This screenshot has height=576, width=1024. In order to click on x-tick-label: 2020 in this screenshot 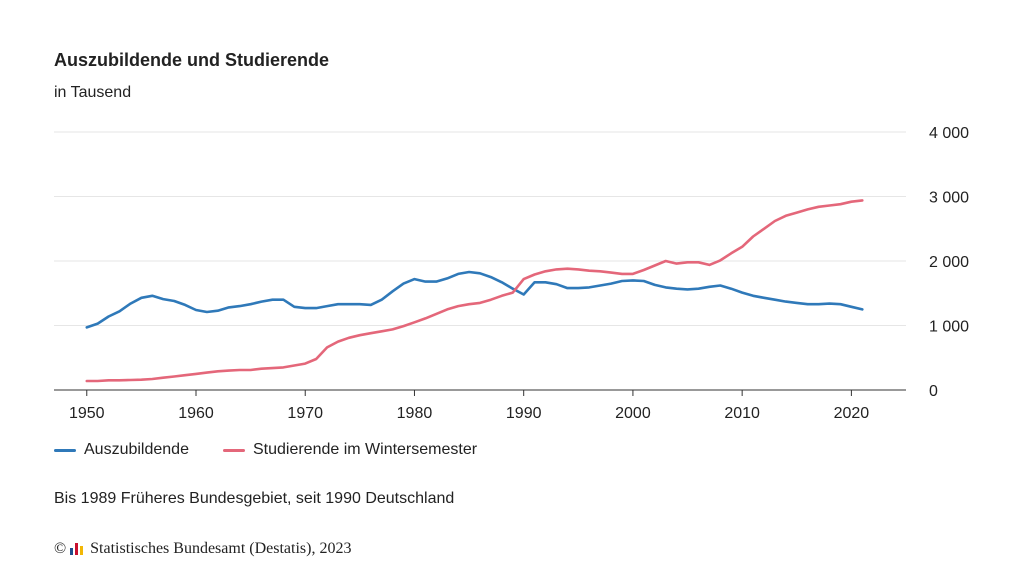, I will do `click(852, 413)`.